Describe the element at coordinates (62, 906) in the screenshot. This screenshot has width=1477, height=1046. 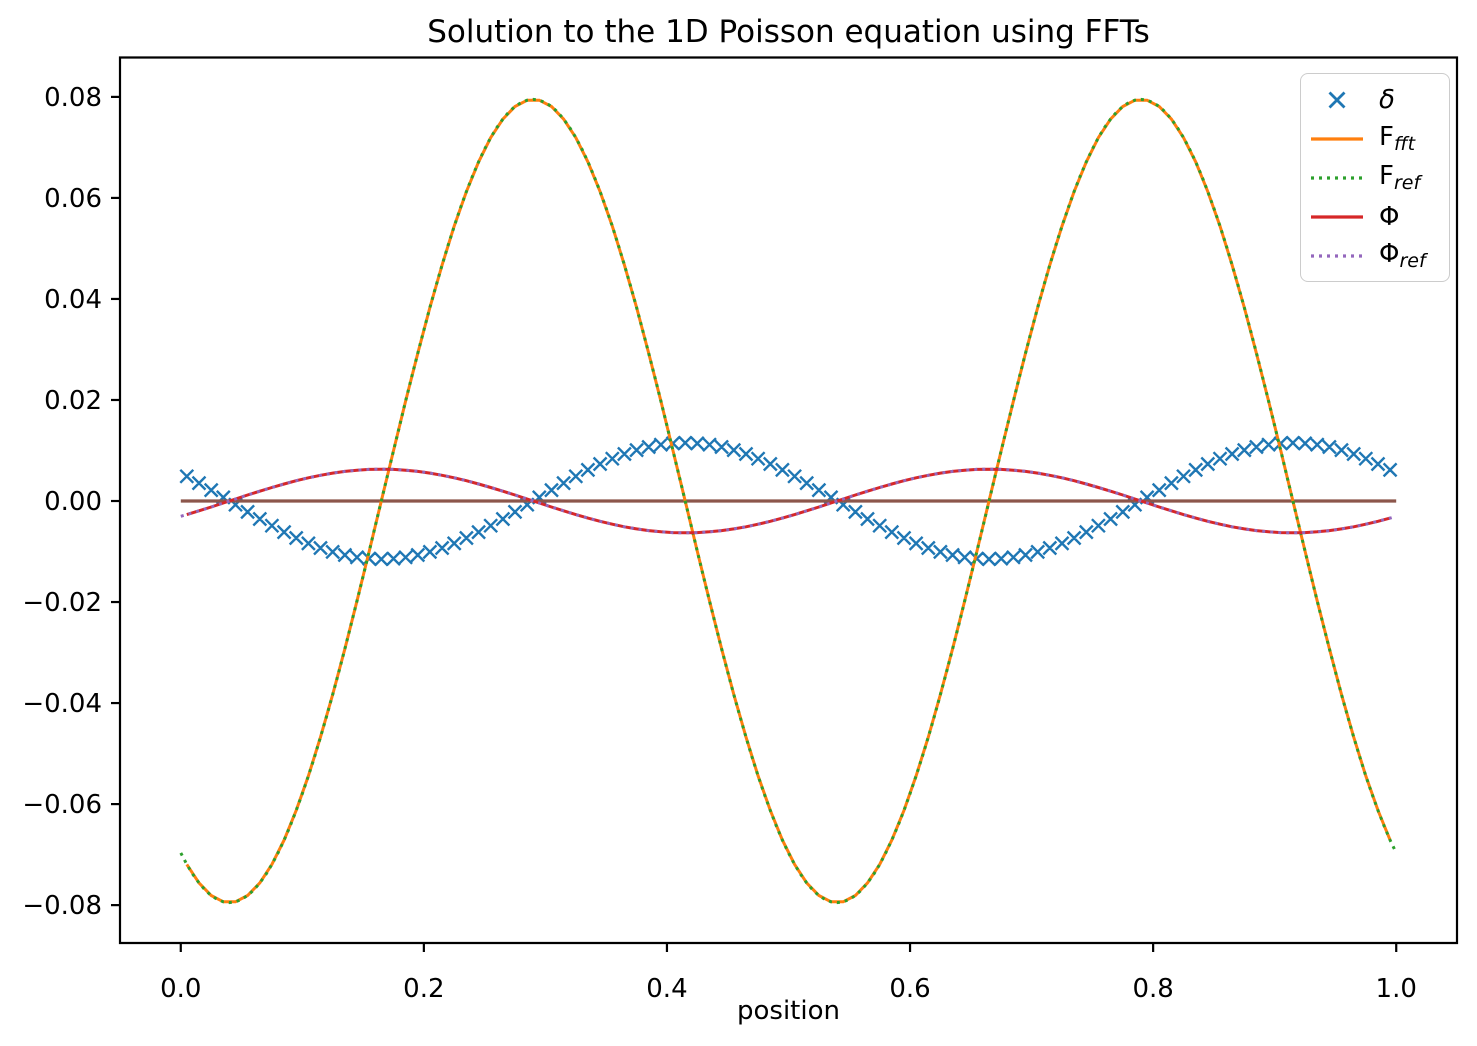
I see `y-tick-label-8: −0.08` at that location.